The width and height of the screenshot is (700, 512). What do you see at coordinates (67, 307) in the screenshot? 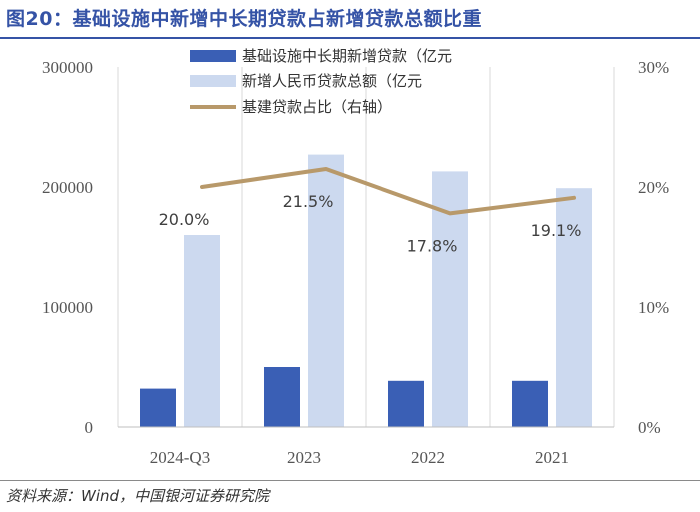
I see `left-axis-tick-label: 100000` at bounding box center [67, 307].